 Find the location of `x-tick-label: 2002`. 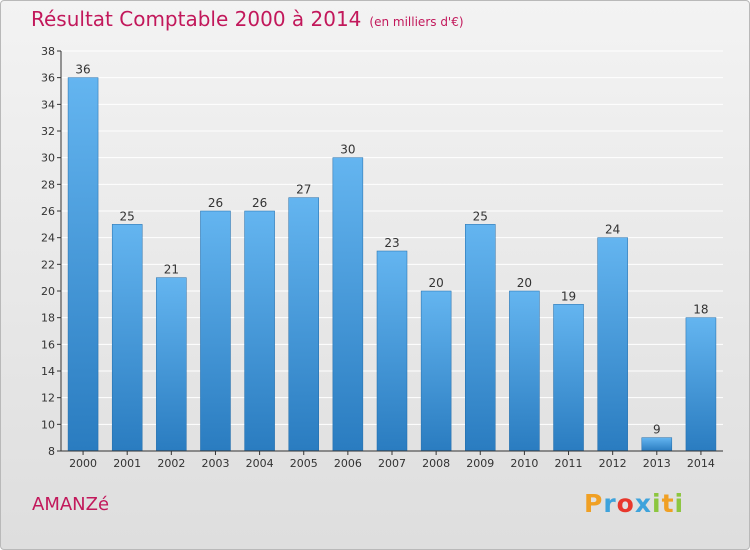

x-tick-label: 2002 is located at coordinates (171, 463).